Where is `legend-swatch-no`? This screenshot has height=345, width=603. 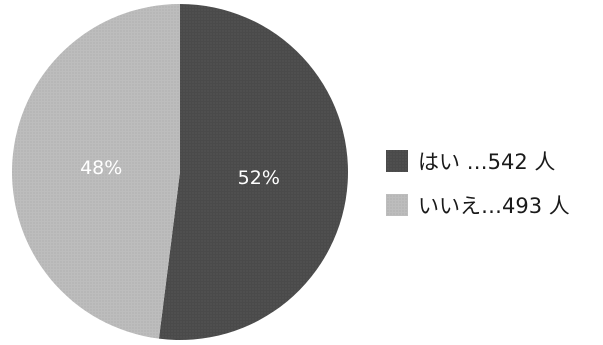 legend-swatch-no is located at coordinates (397, 205).